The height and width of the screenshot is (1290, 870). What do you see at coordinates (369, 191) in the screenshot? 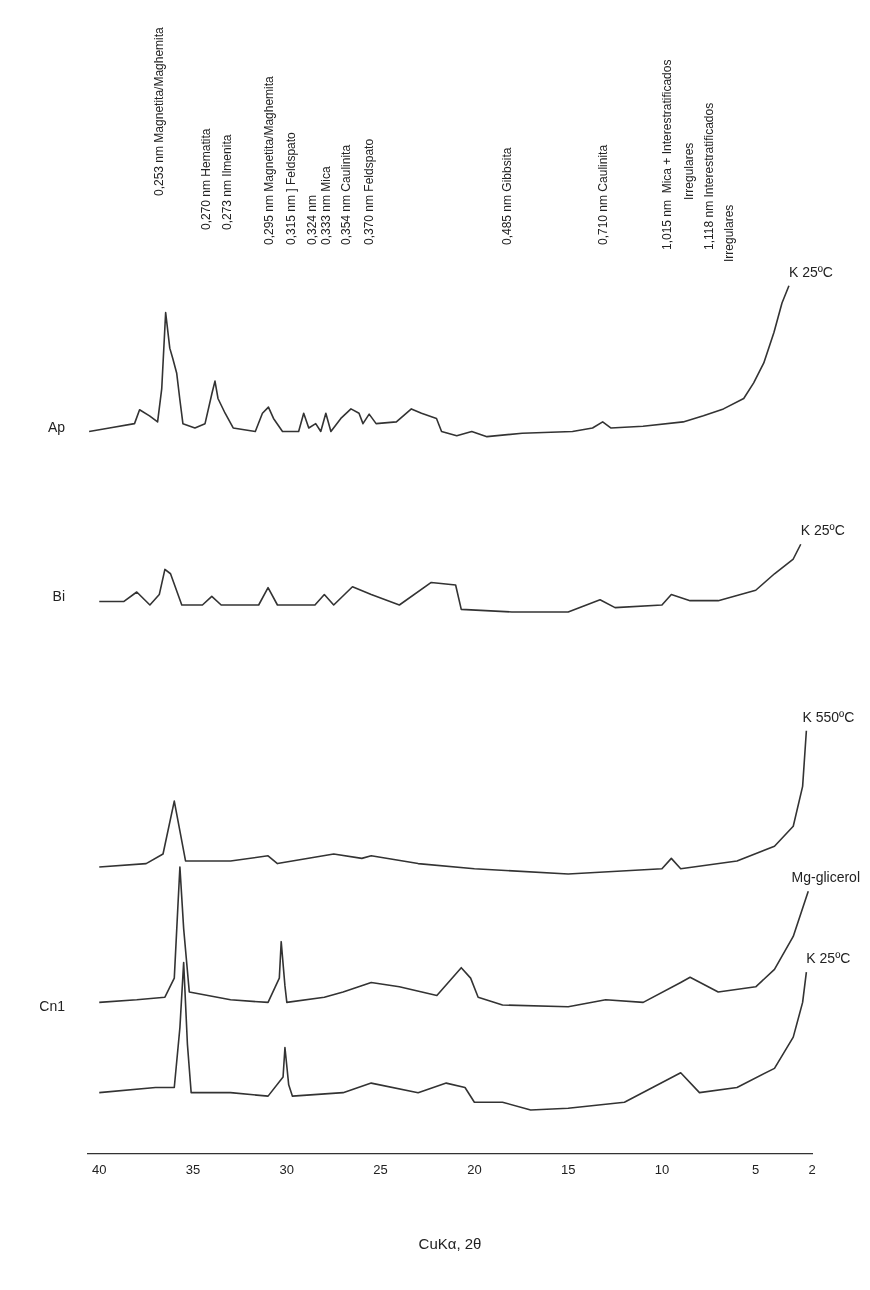
I see `text: 0,370 nm Feldspato` at bounding box center [369, 191].